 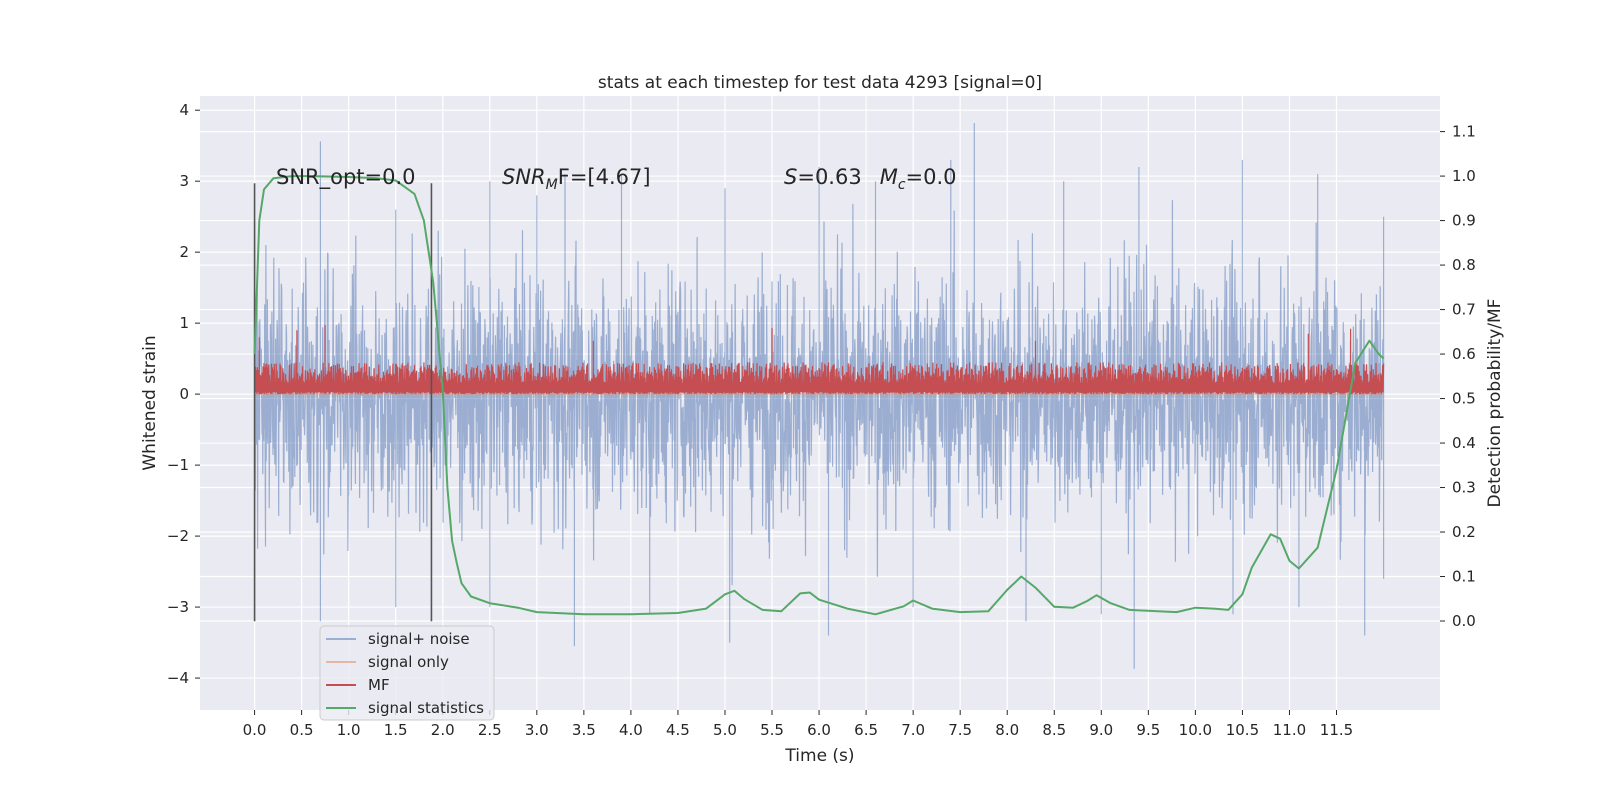 I want to click on y2-tick-label: 0.1, so click(x=1464, y=577).